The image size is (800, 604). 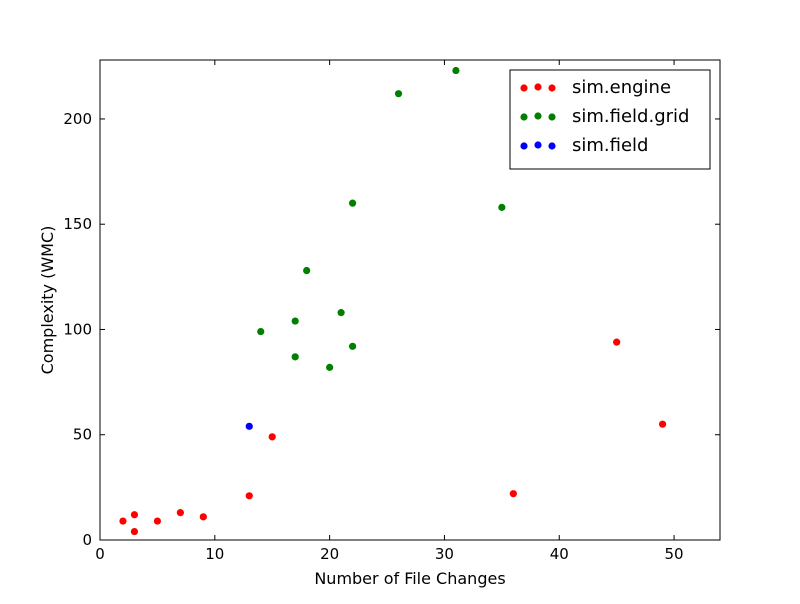 What do you see at coordinates (444, 554) in the screenshot?
I see `x-tick-label-30: 30` at bounding box center [444, 554].